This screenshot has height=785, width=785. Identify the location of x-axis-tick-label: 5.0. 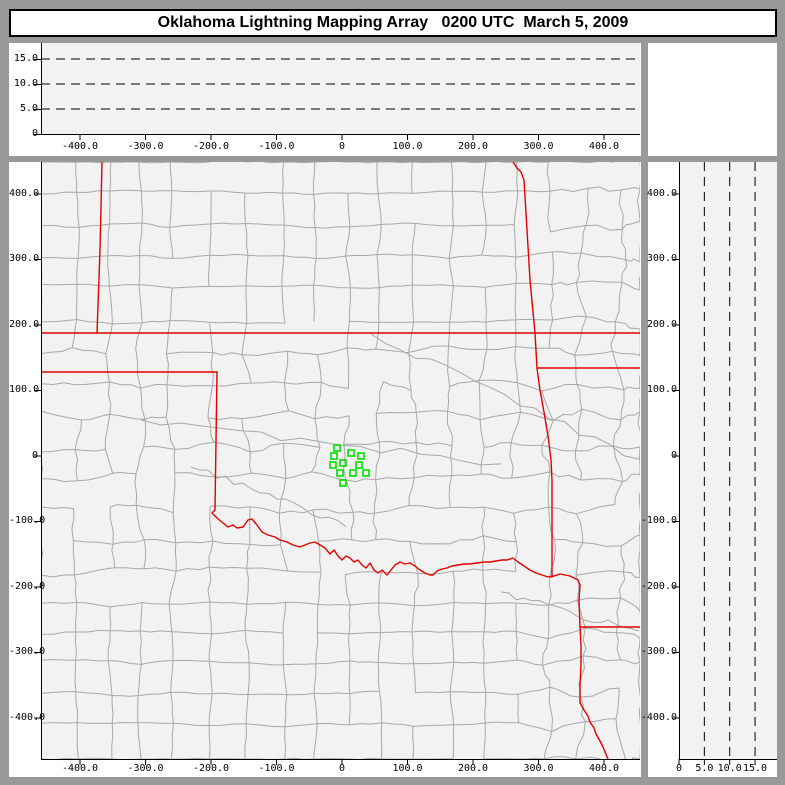
(704, 768).